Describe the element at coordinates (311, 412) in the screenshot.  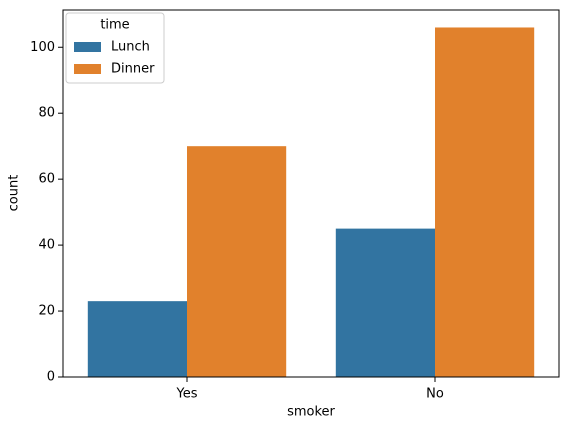
I see `x-axis-label: smoker` at that location.